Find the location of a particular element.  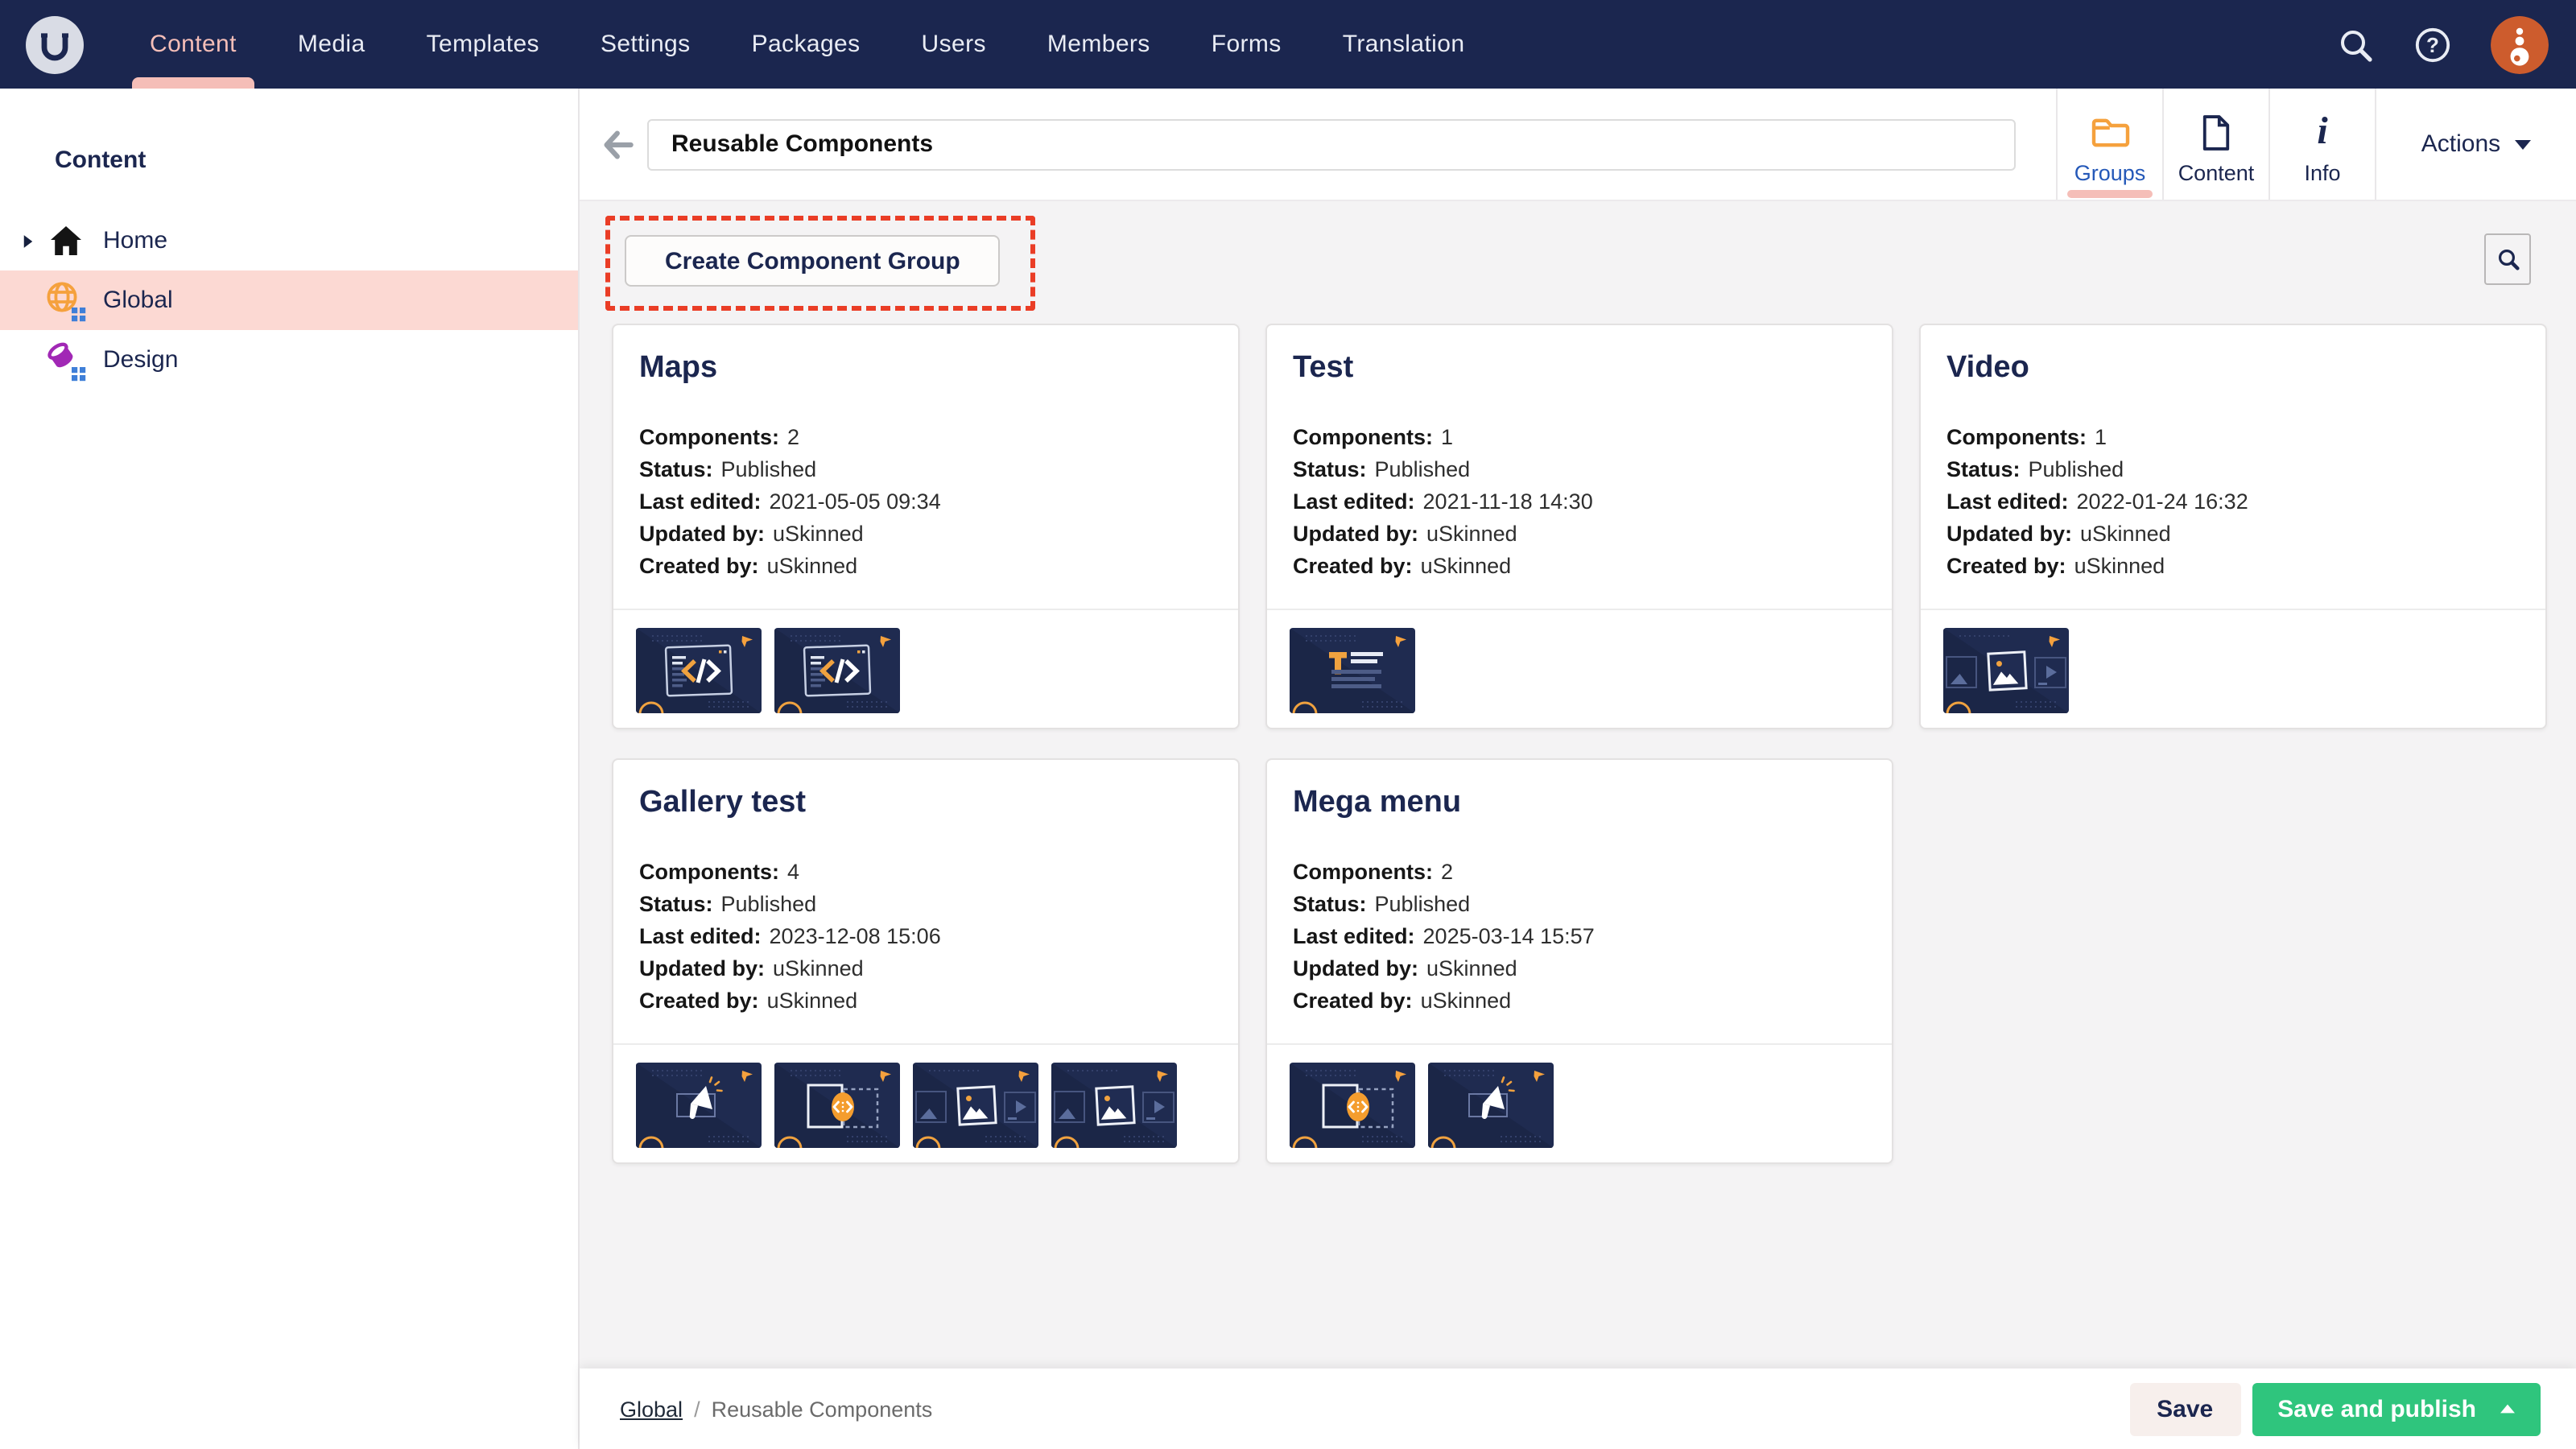

nav-item-media: Media is located at coordinates (331, 44).